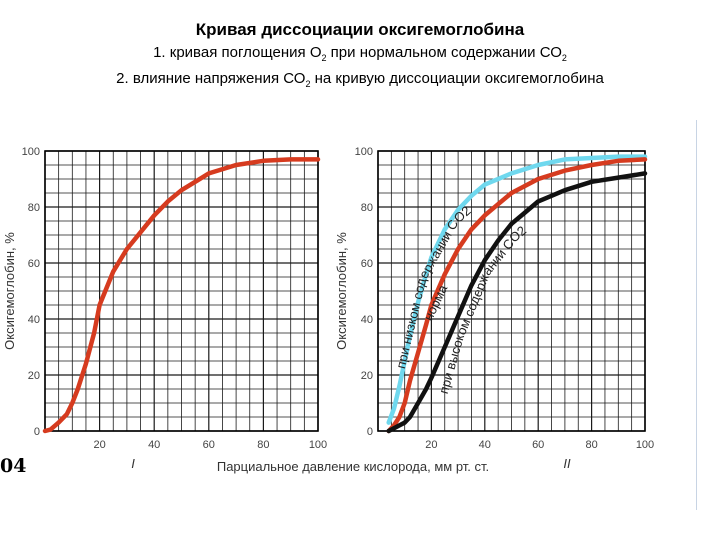  Describe the element at coordinates (444, 52) in the screenshot. I see `subtitle-1-part-2: при нормальном содержании СО` at that location.